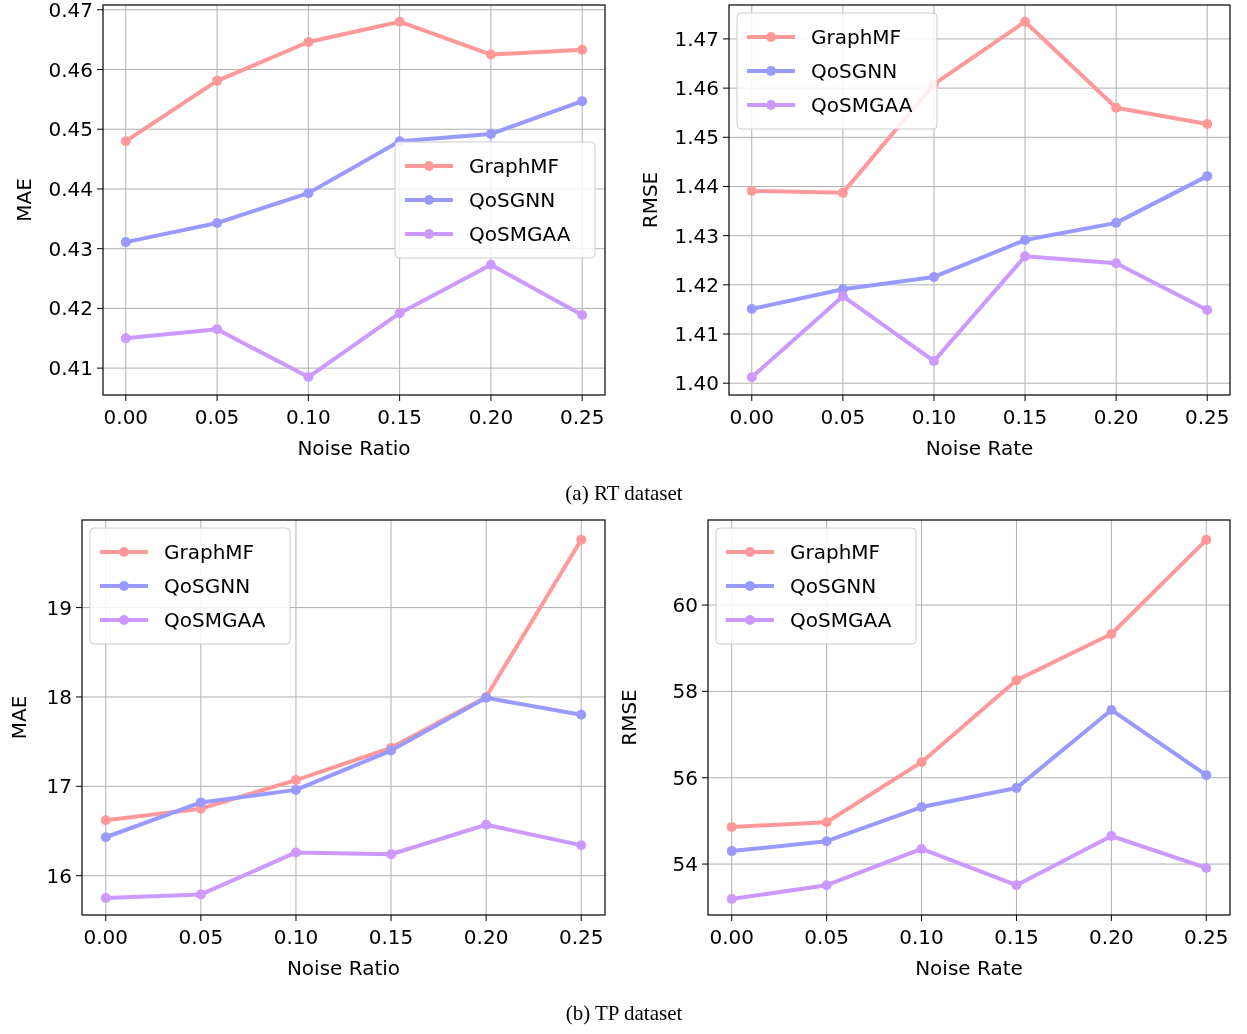 Image resolution: width=1247 pixels, height=1034 pixels. I want to click on y-tick-label: 0.41, so click(70, 368).